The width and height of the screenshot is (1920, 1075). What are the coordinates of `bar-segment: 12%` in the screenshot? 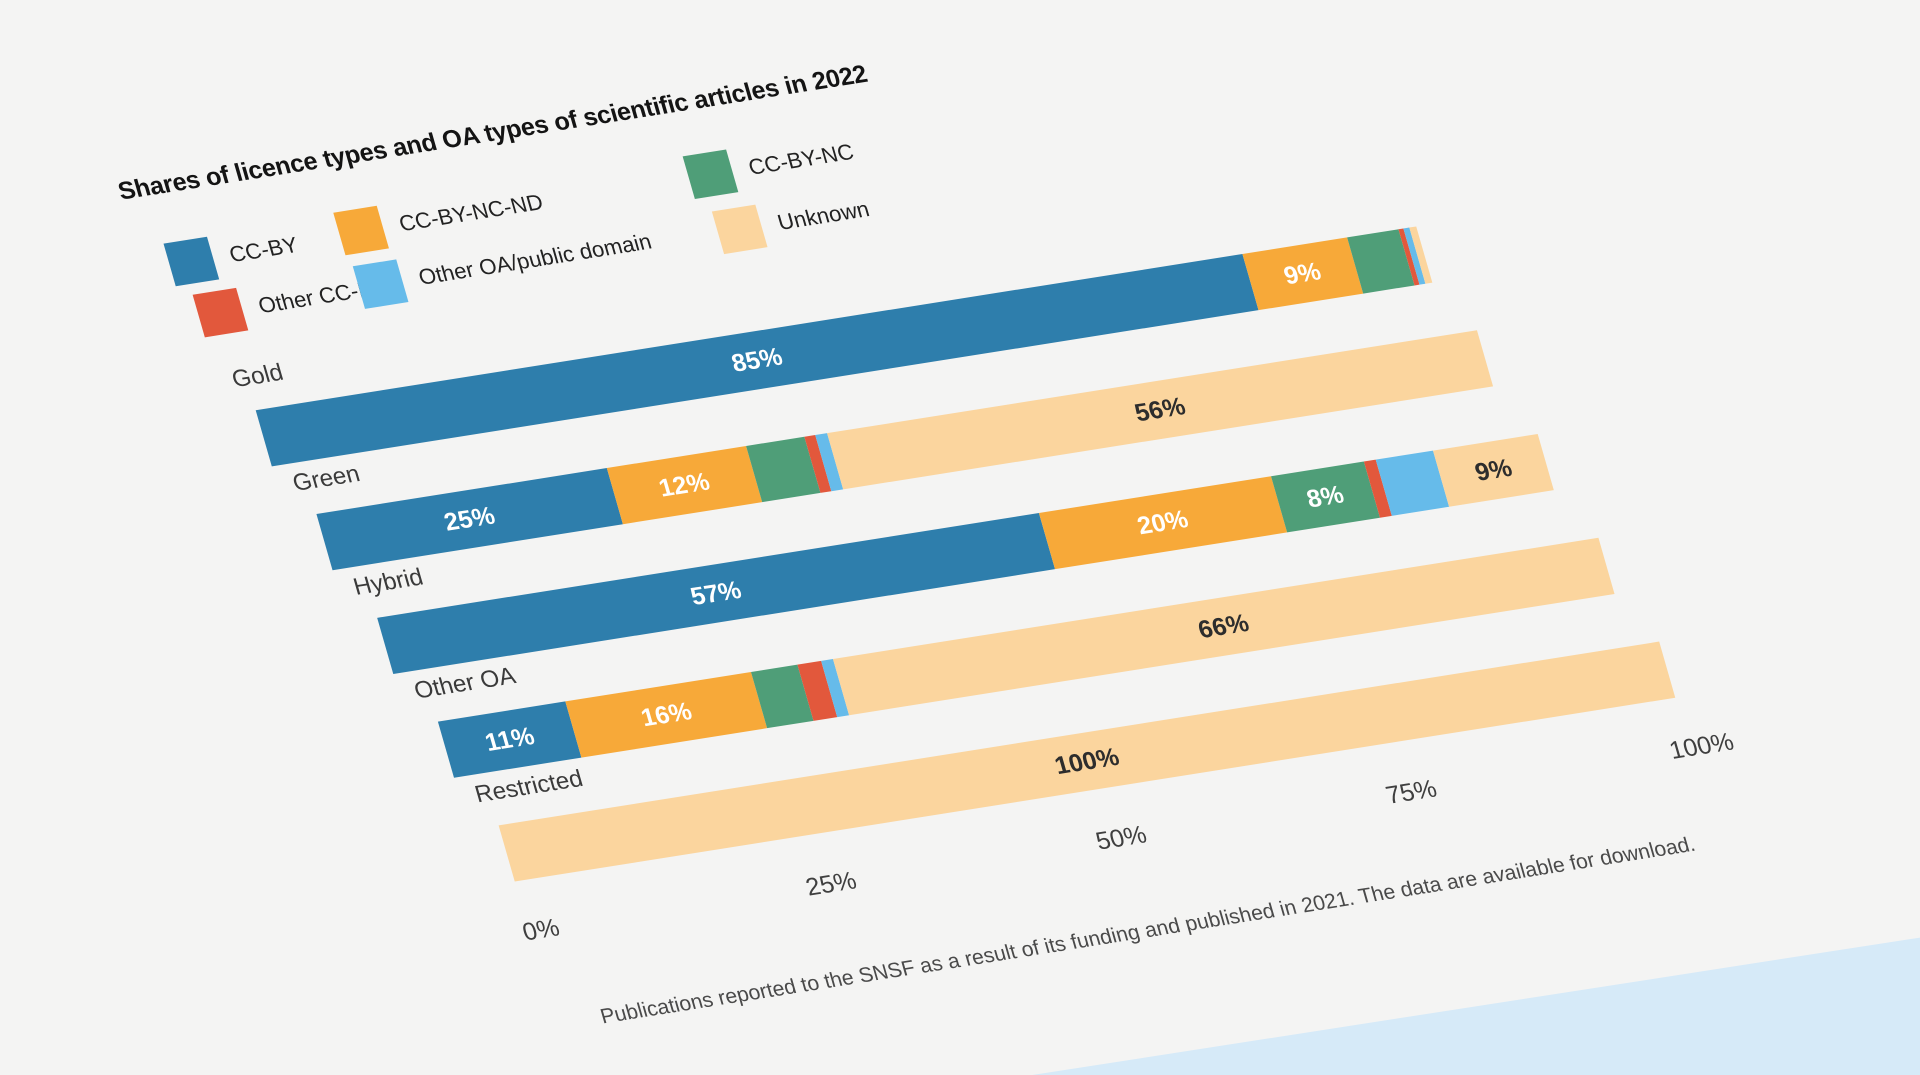 It's located at (684, 485).